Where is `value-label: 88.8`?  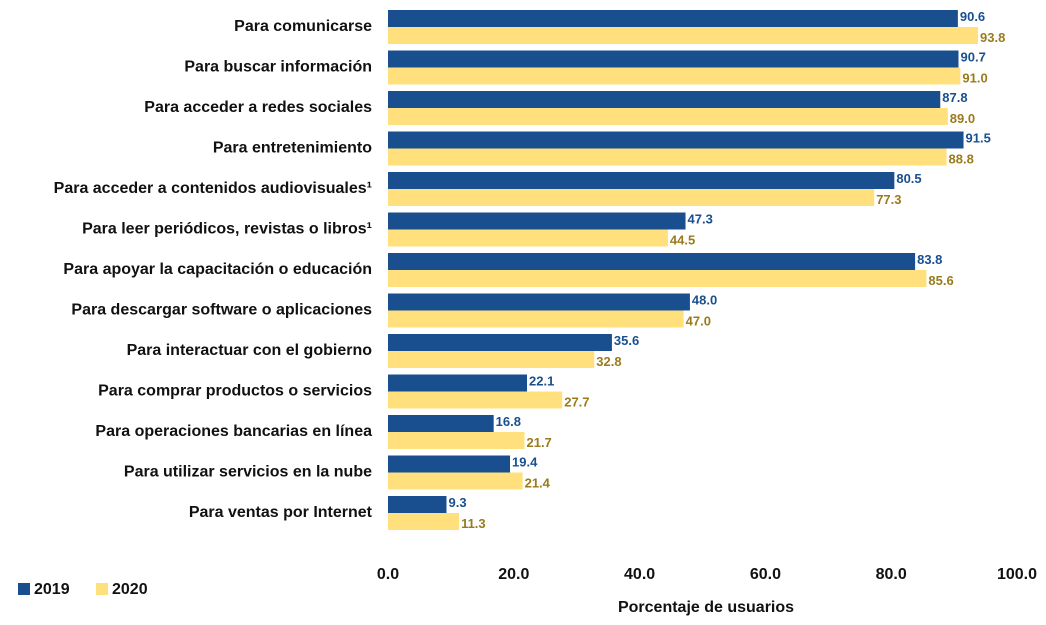
value-label: 88.8 is located at coordinates (961, 158).